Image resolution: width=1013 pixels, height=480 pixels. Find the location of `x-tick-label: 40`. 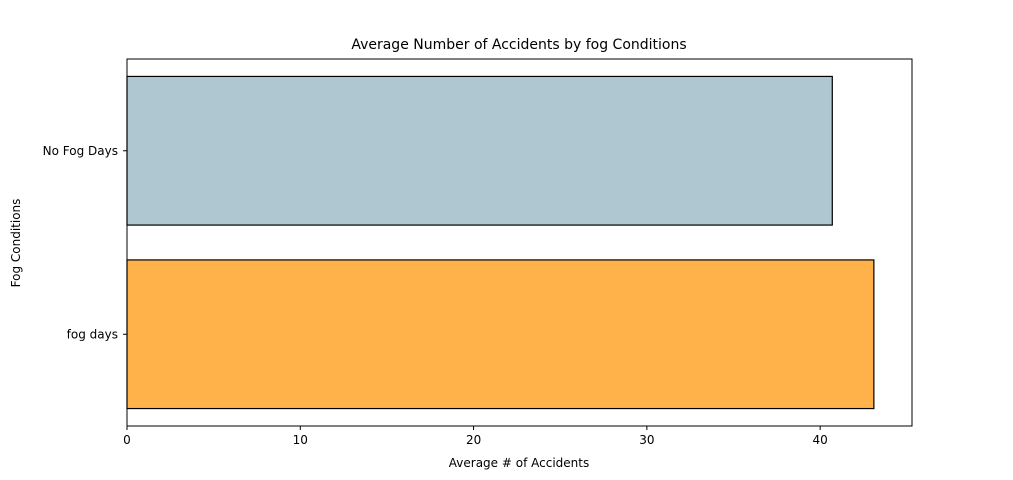

x-tick-label: 40 is located at coordinates (820, 440).